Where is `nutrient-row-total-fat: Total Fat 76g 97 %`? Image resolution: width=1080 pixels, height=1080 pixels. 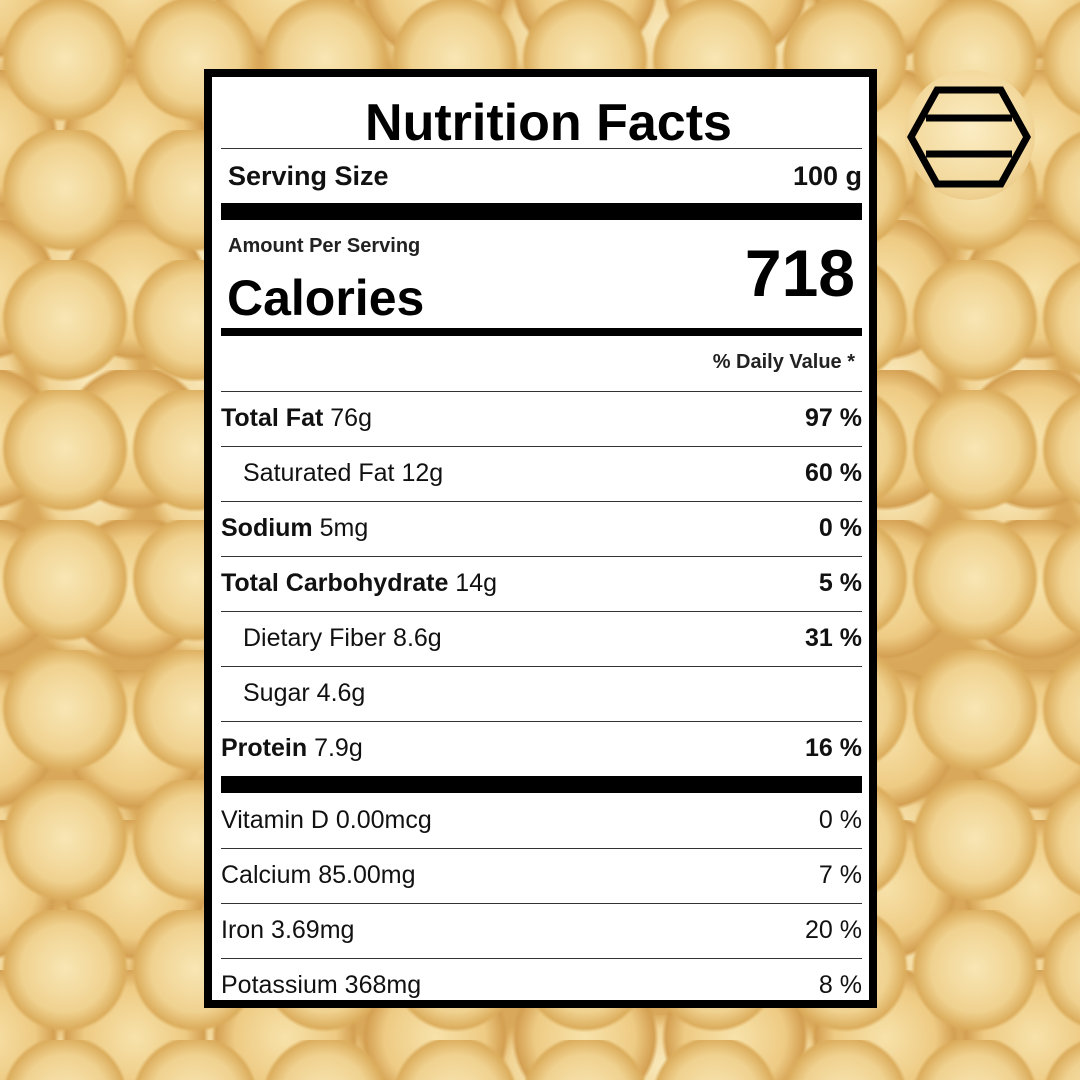
nutrient-row-total-fat: Total Fat 76g 97 % is located at coordinates (541, 418).